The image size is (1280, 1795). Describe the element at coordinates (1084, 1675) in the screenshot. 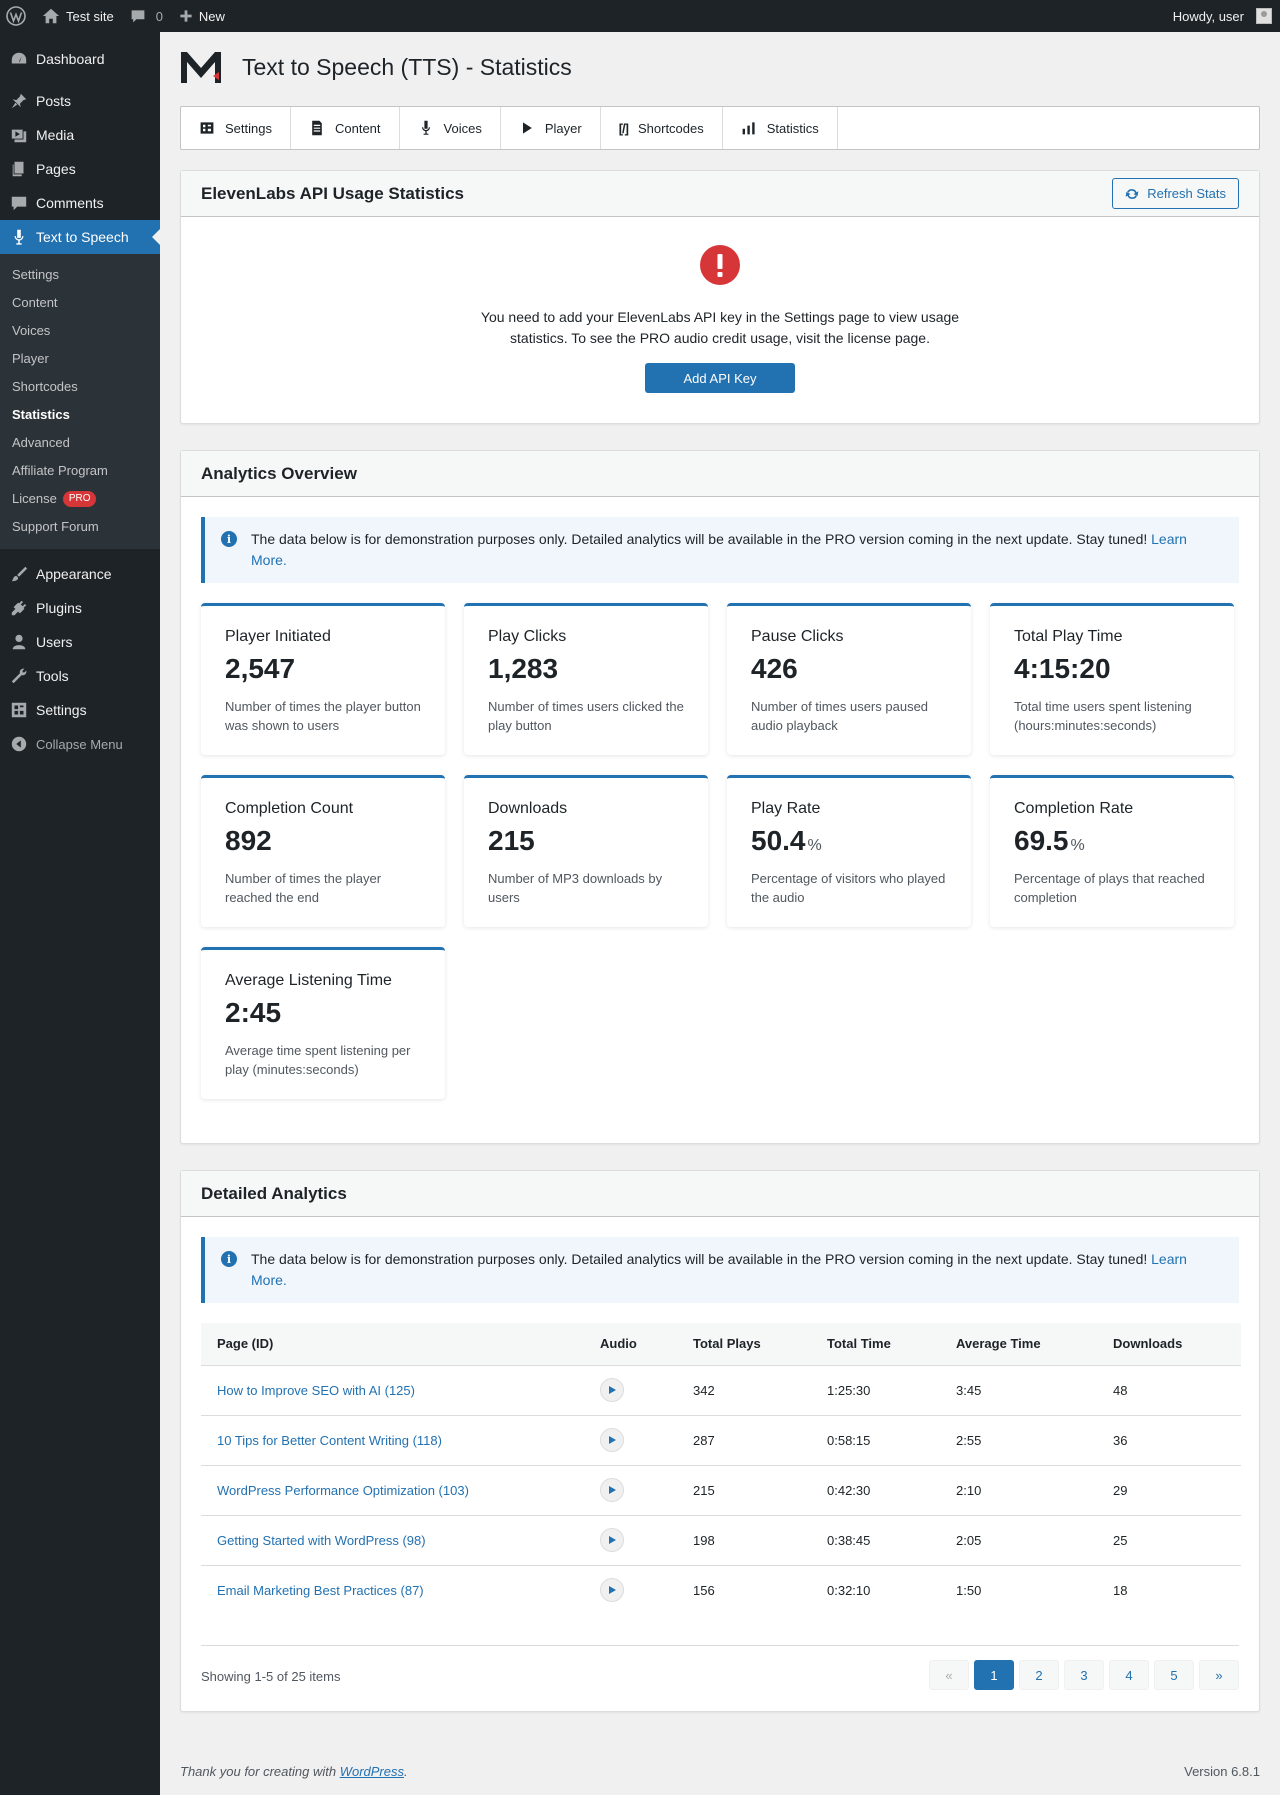

I see `pagination-page-3: 3` at that location.